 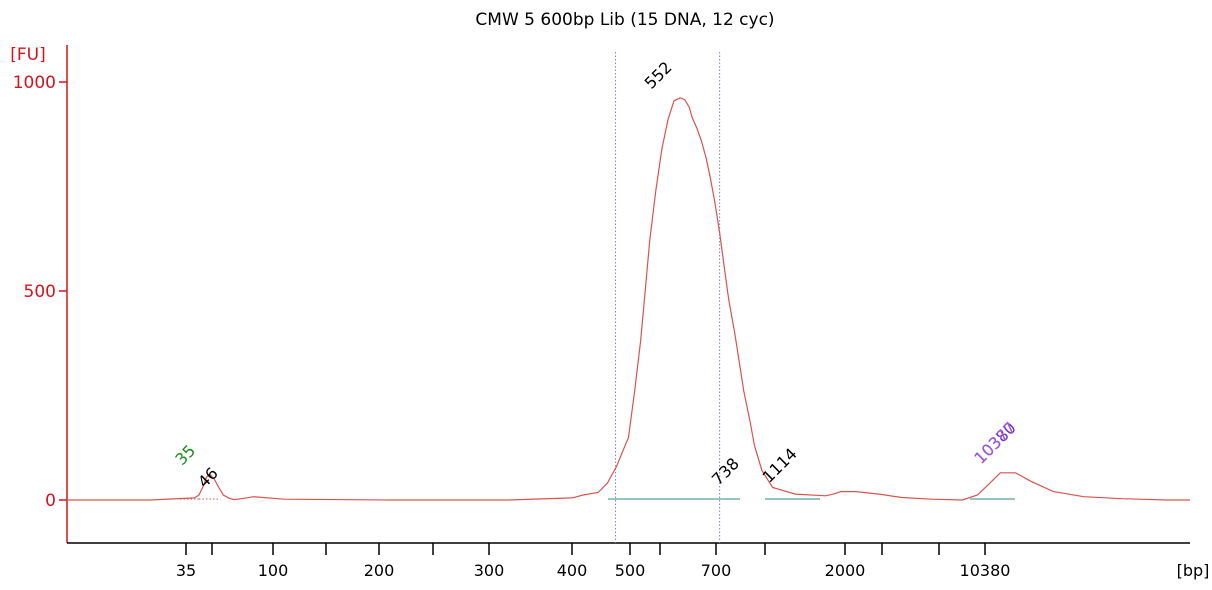 What do you see at coordinates (716, 570) in the screenshot?
I see `x-tick-label: 700` at bounding box center [716, 570].